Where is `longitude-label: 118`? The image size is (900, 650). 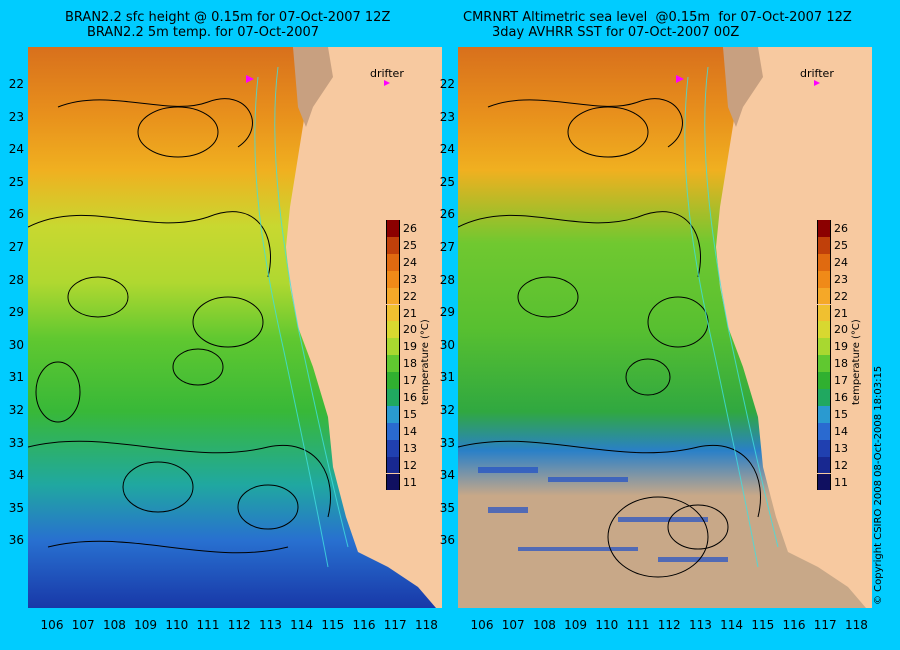 longitude-label: 118 is located at coordinates (426, 625).